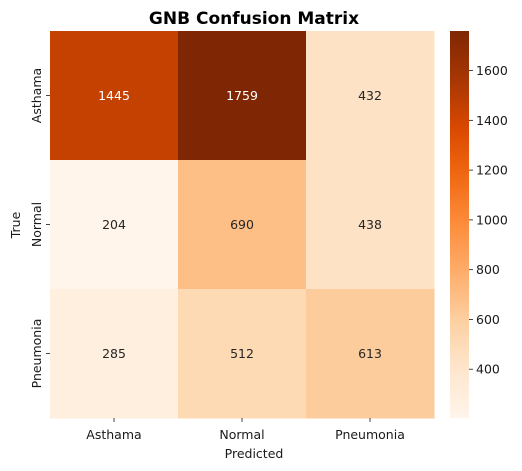 Image resolution: width=522 pixels, height=471 pixels. I want to click on y-axis-label: True, so click(15, 225).